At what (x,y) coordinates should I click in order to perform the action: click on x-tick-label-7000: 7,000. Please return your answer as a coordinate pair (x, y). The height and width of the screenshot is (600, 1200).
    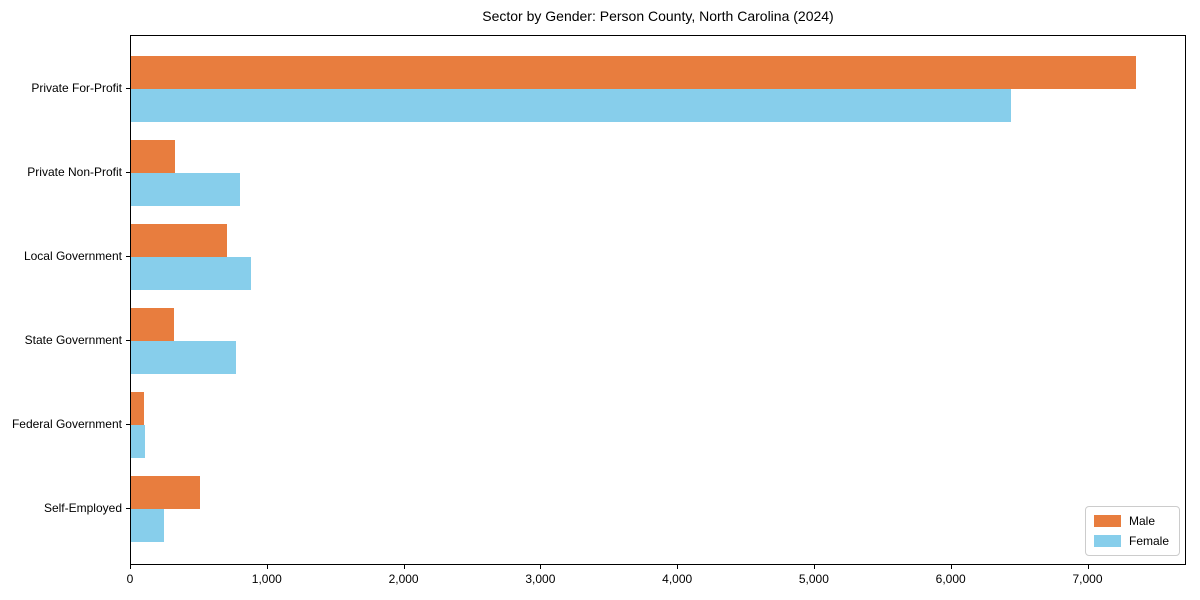
    Looking at the image, I should click on (1087, 579).